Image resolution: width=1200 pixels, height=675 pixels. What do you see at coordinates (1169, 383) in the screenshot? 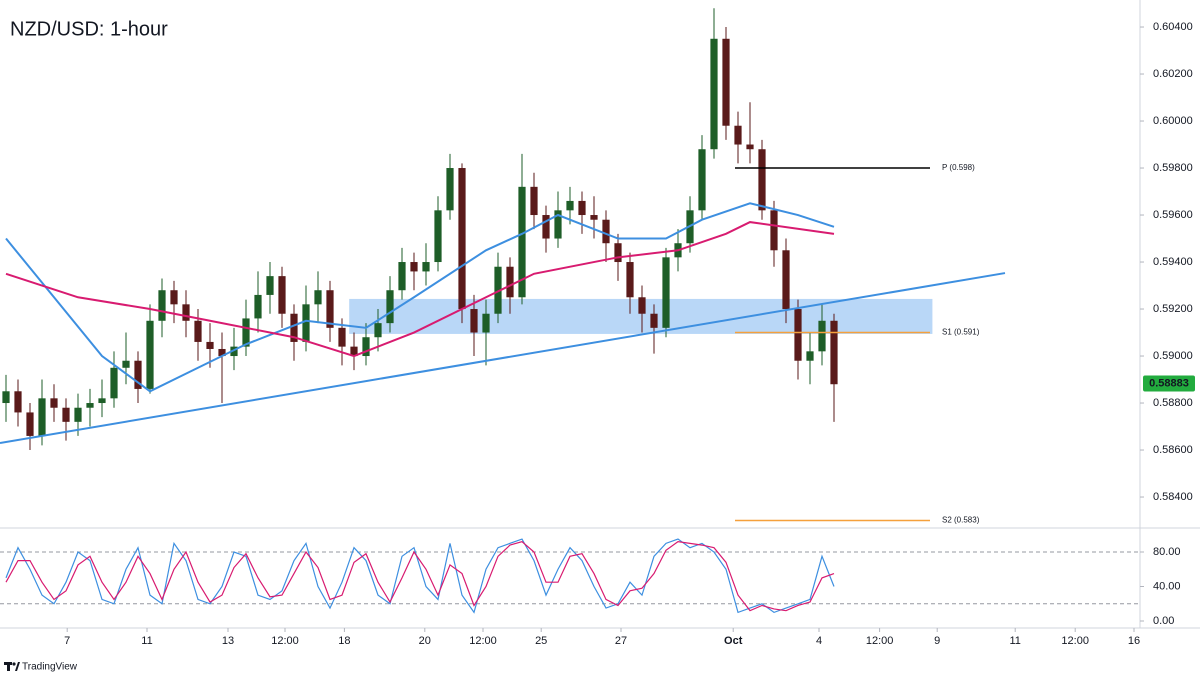
I see `last-price-label: 0.58883` at bounding box center [1169, 383].